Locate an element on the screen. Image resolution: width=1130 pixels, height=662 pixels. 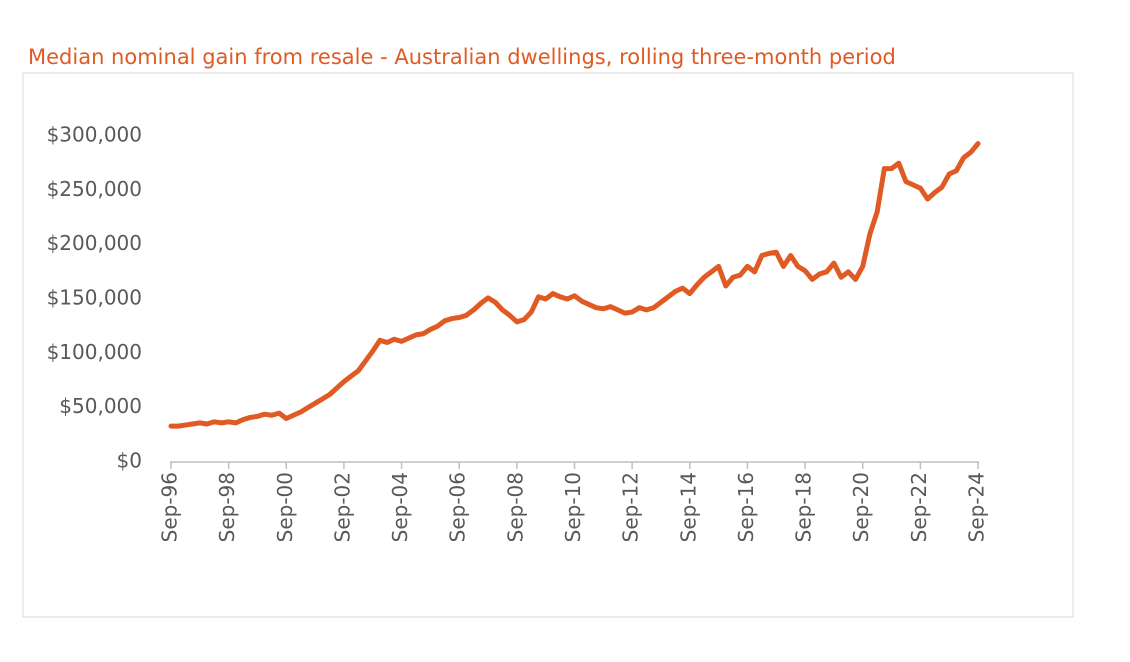
y-tick-label: $100,000 is located at coordinates (94, 352).